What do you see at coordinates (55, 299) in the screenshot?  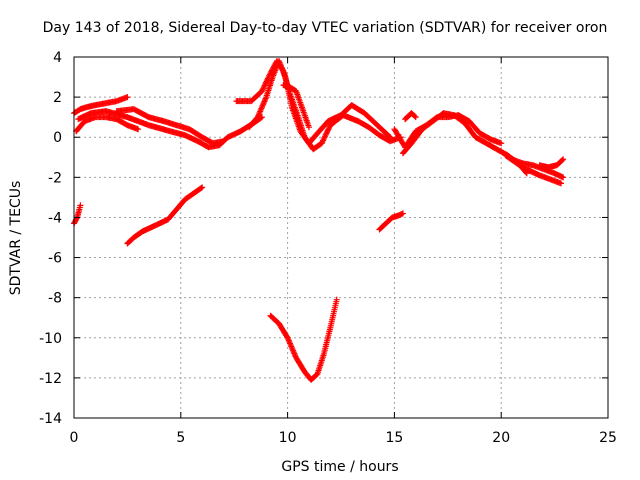 I see `y-tick-label: -8` at bounding box center [55, 299].